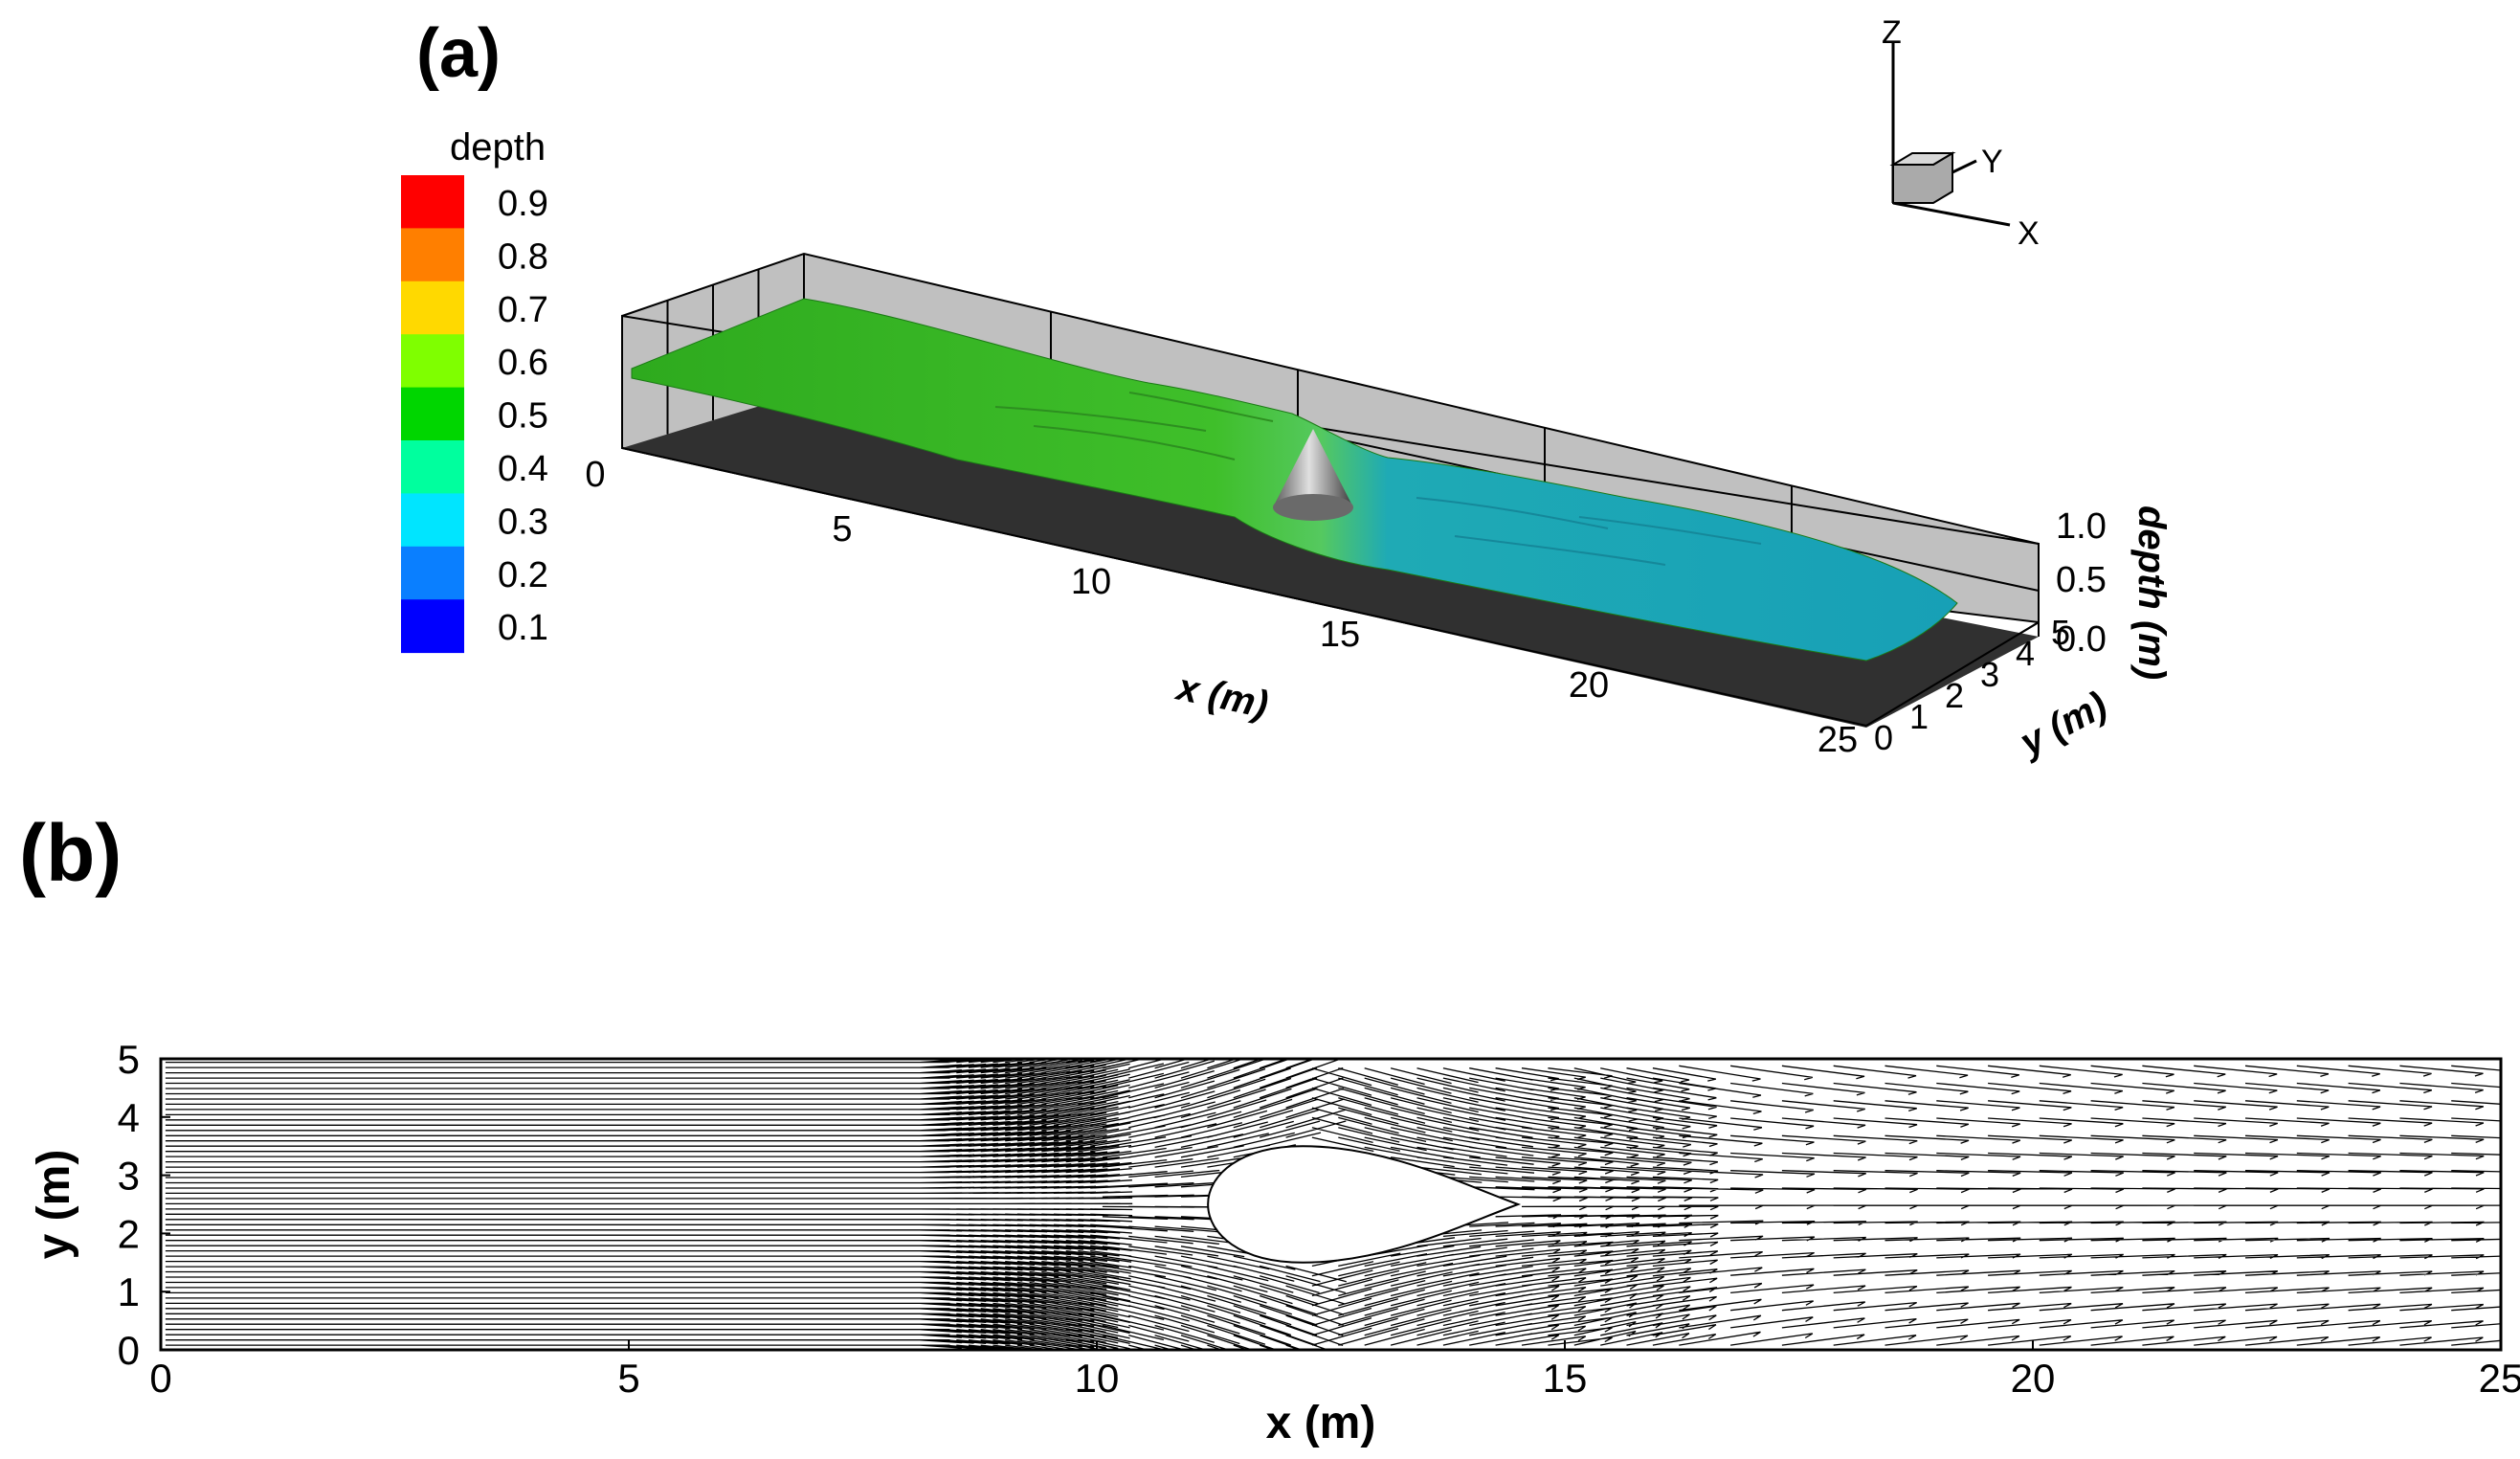  What do you see at coordinates (842, 529) in the screenshot?
I see `x-tick-label-a: 5` at bounding box center [842, 529].